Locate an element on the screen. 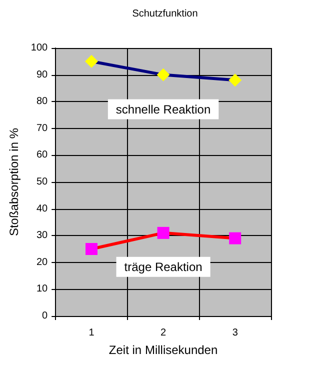 The height and width of the screenshot is (367, 330). series-label: schnelle Reaktion is located at coordinates (163, 109).